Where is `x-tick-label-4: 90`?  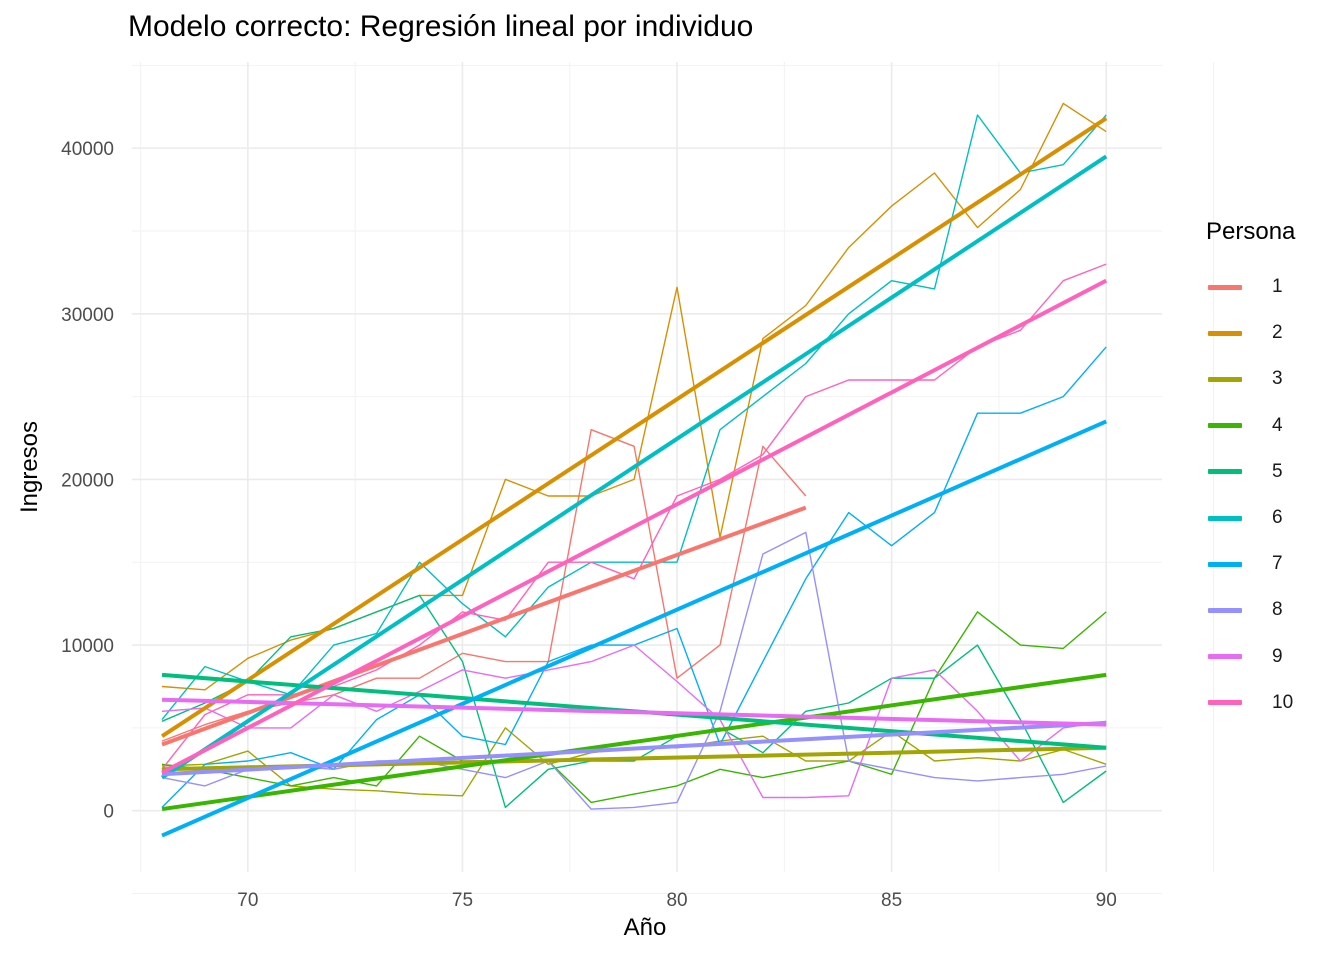
x-tick-label-4: 90 is located at coordinates (1106, 900).